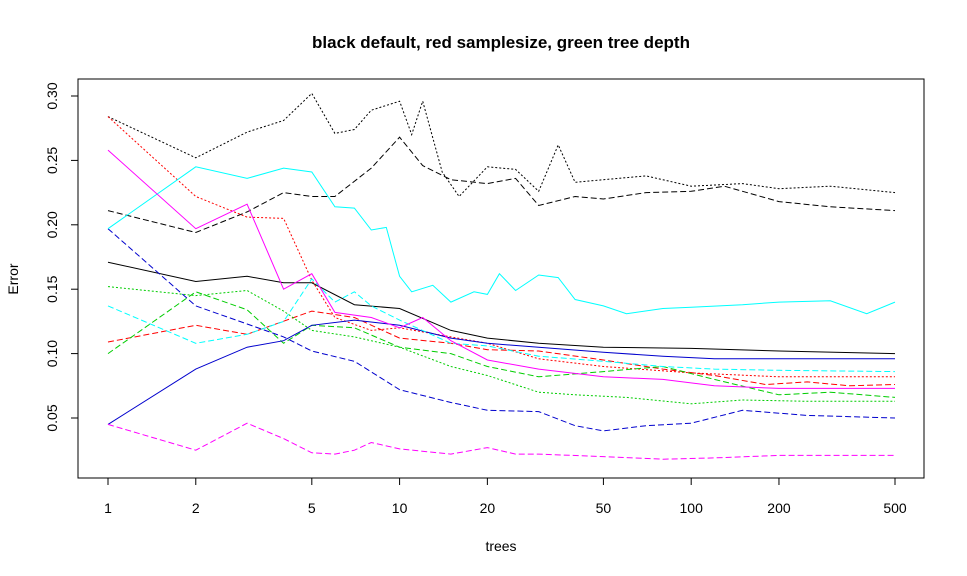 The width and height of the screenshot is (967, 576). Describe the element at coordinates (692, 508) in the screenshot. I see `x-tick-label: 100` at that location.